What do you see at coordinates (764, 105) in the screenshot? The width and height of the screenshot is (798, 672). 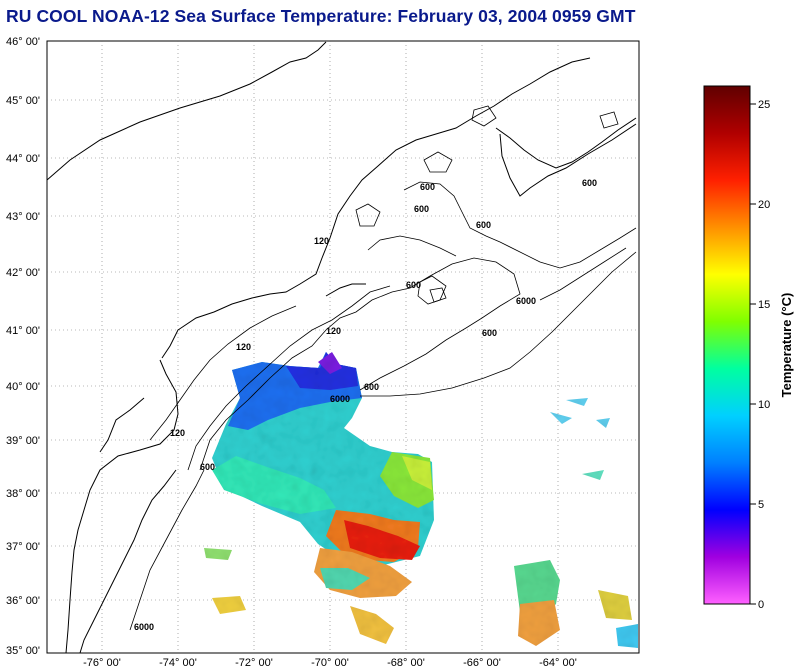 I see `colorbar-tick-label: 25` at bounding box center [764, 105].